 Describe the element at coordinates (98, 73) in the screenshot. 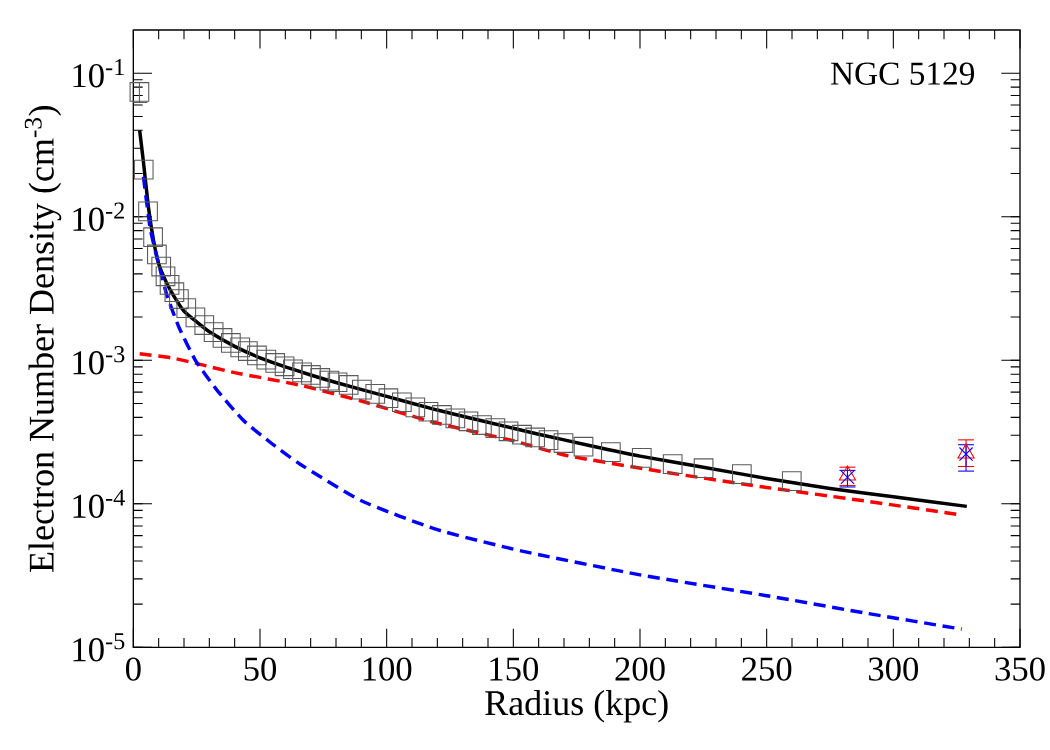

I see `y-tick-label: 10$^{-1}$` at that location.